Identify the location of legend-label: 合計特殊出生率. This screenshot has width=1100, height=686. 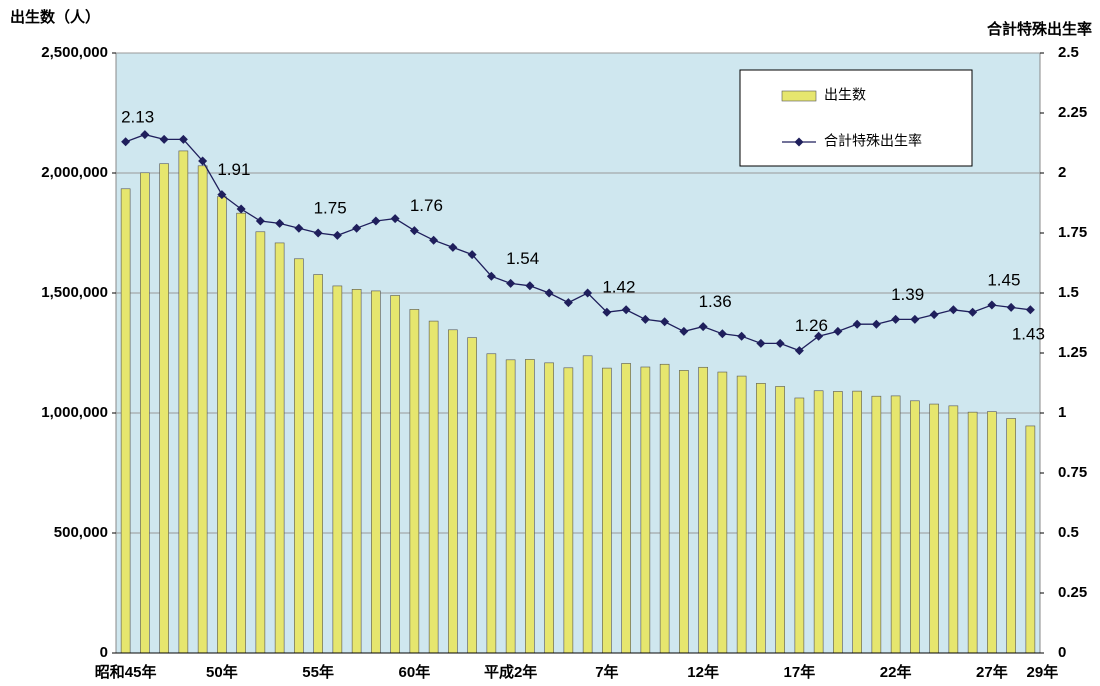
(873, 141).